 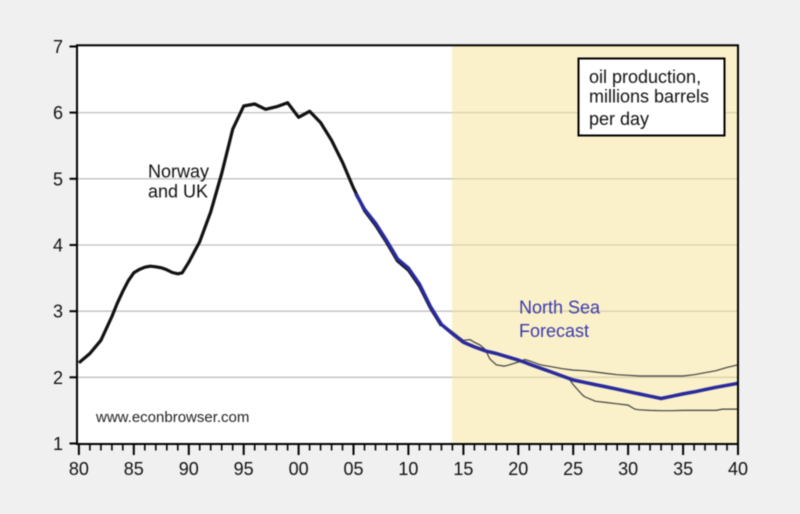 I want to click on svg-text: 90, so click(x=189, y=469).